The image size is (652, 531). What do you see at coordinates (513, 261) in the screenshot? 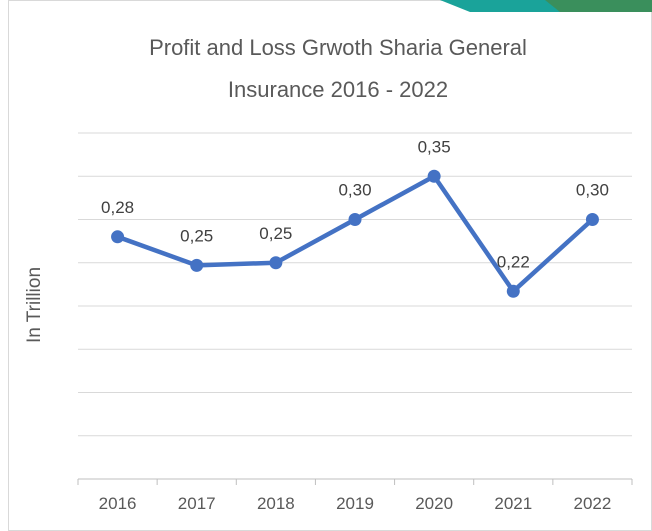
I see `data-label: 0,22` at bounding box center [513, 261].